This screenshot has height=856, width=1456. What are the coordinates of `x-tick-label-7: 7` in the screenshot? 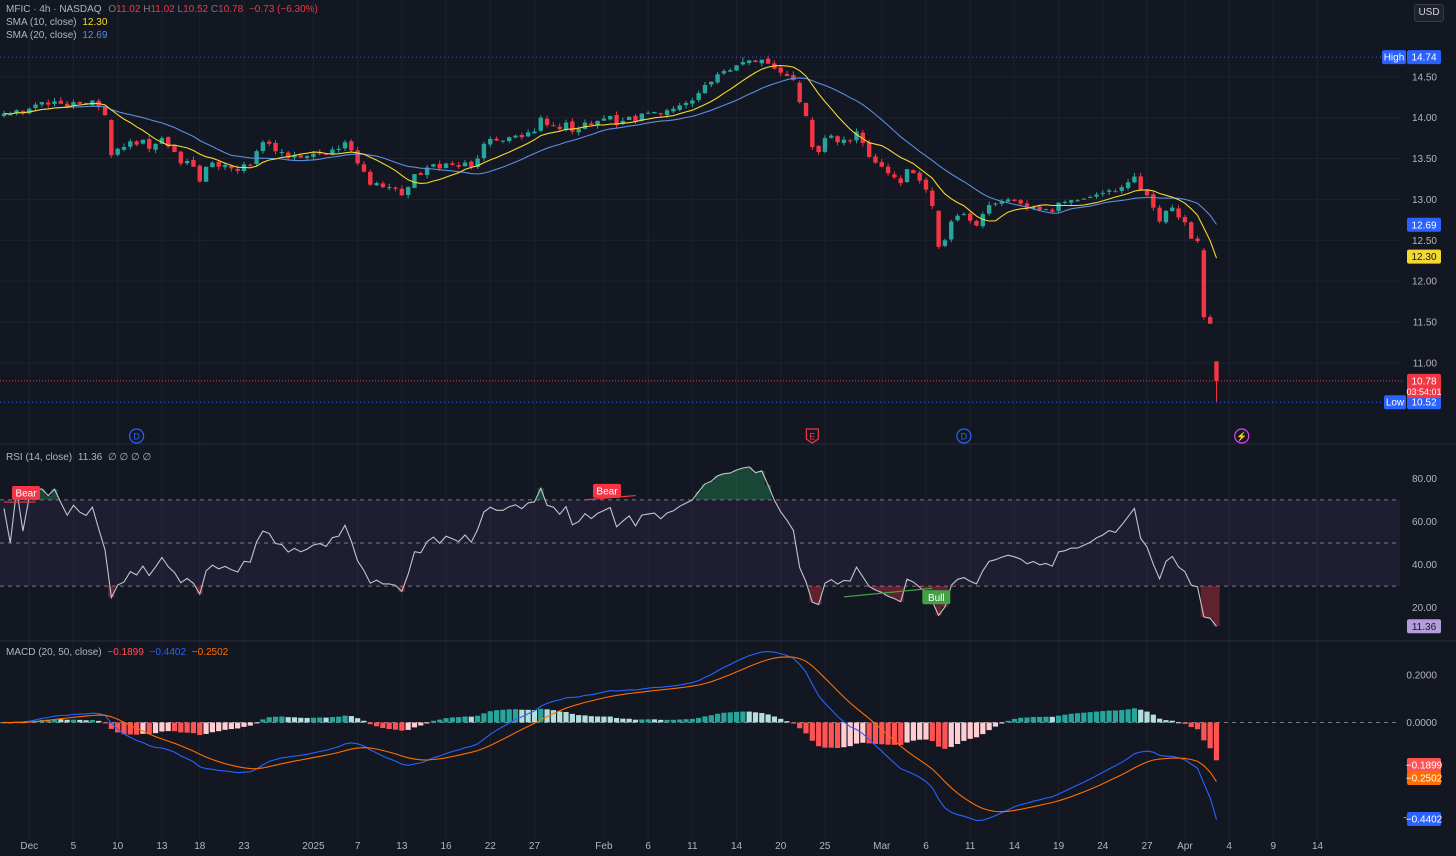 It's located at (358, 846).